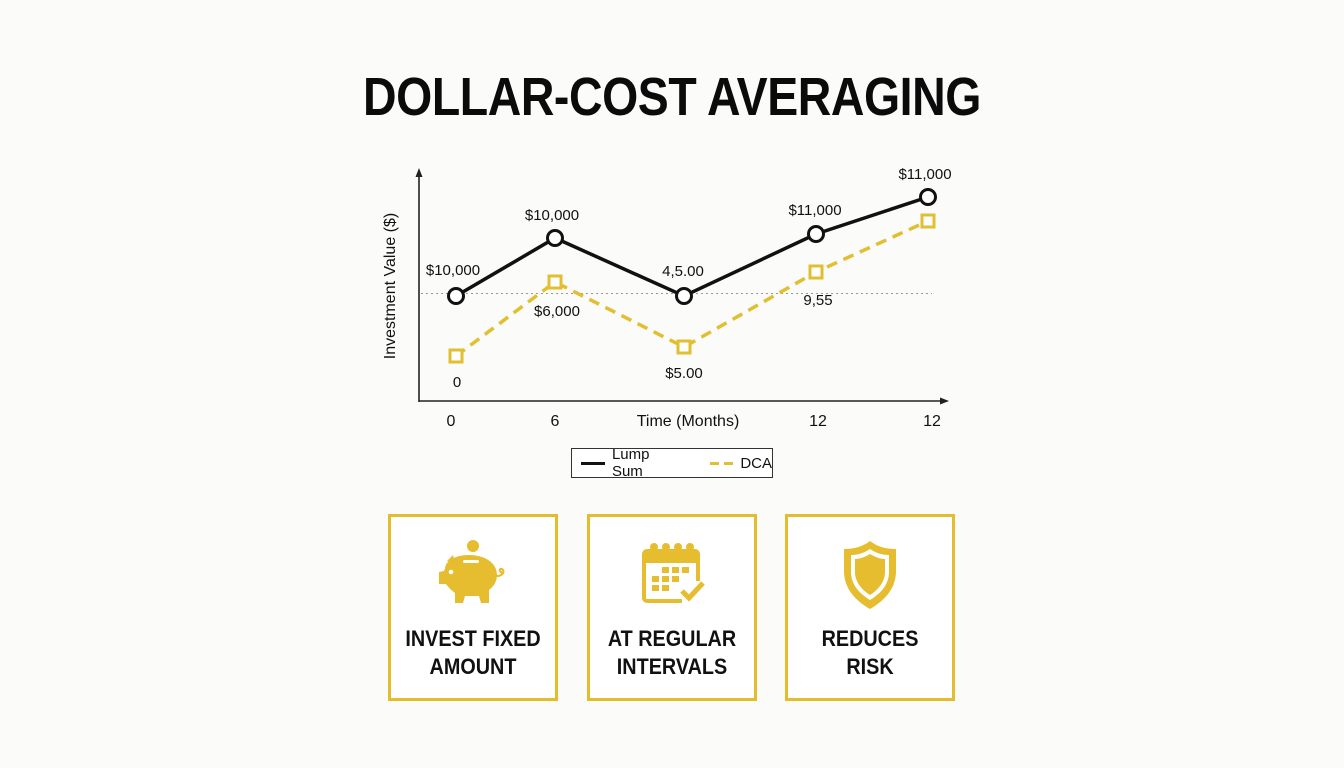 The image size is (1344, 768). Describe the element at coordinates (451, 421) in the screenshot. I see `x-tick-0: 0` at that location.